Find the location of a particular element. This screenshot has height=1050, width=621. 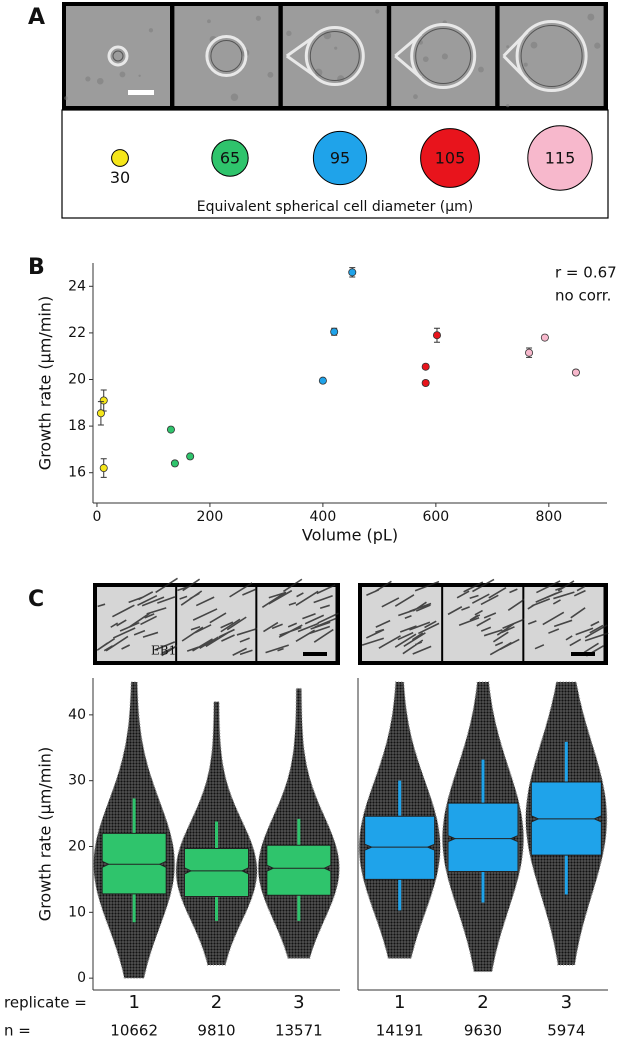

y-tick-label: 24 is located at coordinates (77, 286).